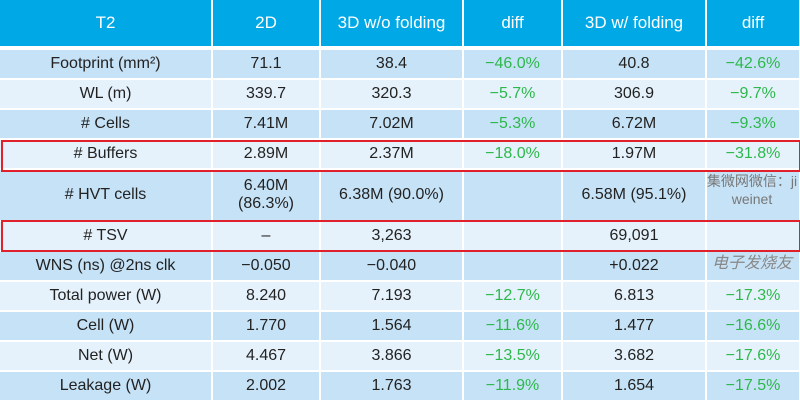 The image size is (800, 409). What do you see at coordinates (266, 64) in the screenshot?
I see `table-cell: 71.1` at bounding box center [266, 64].